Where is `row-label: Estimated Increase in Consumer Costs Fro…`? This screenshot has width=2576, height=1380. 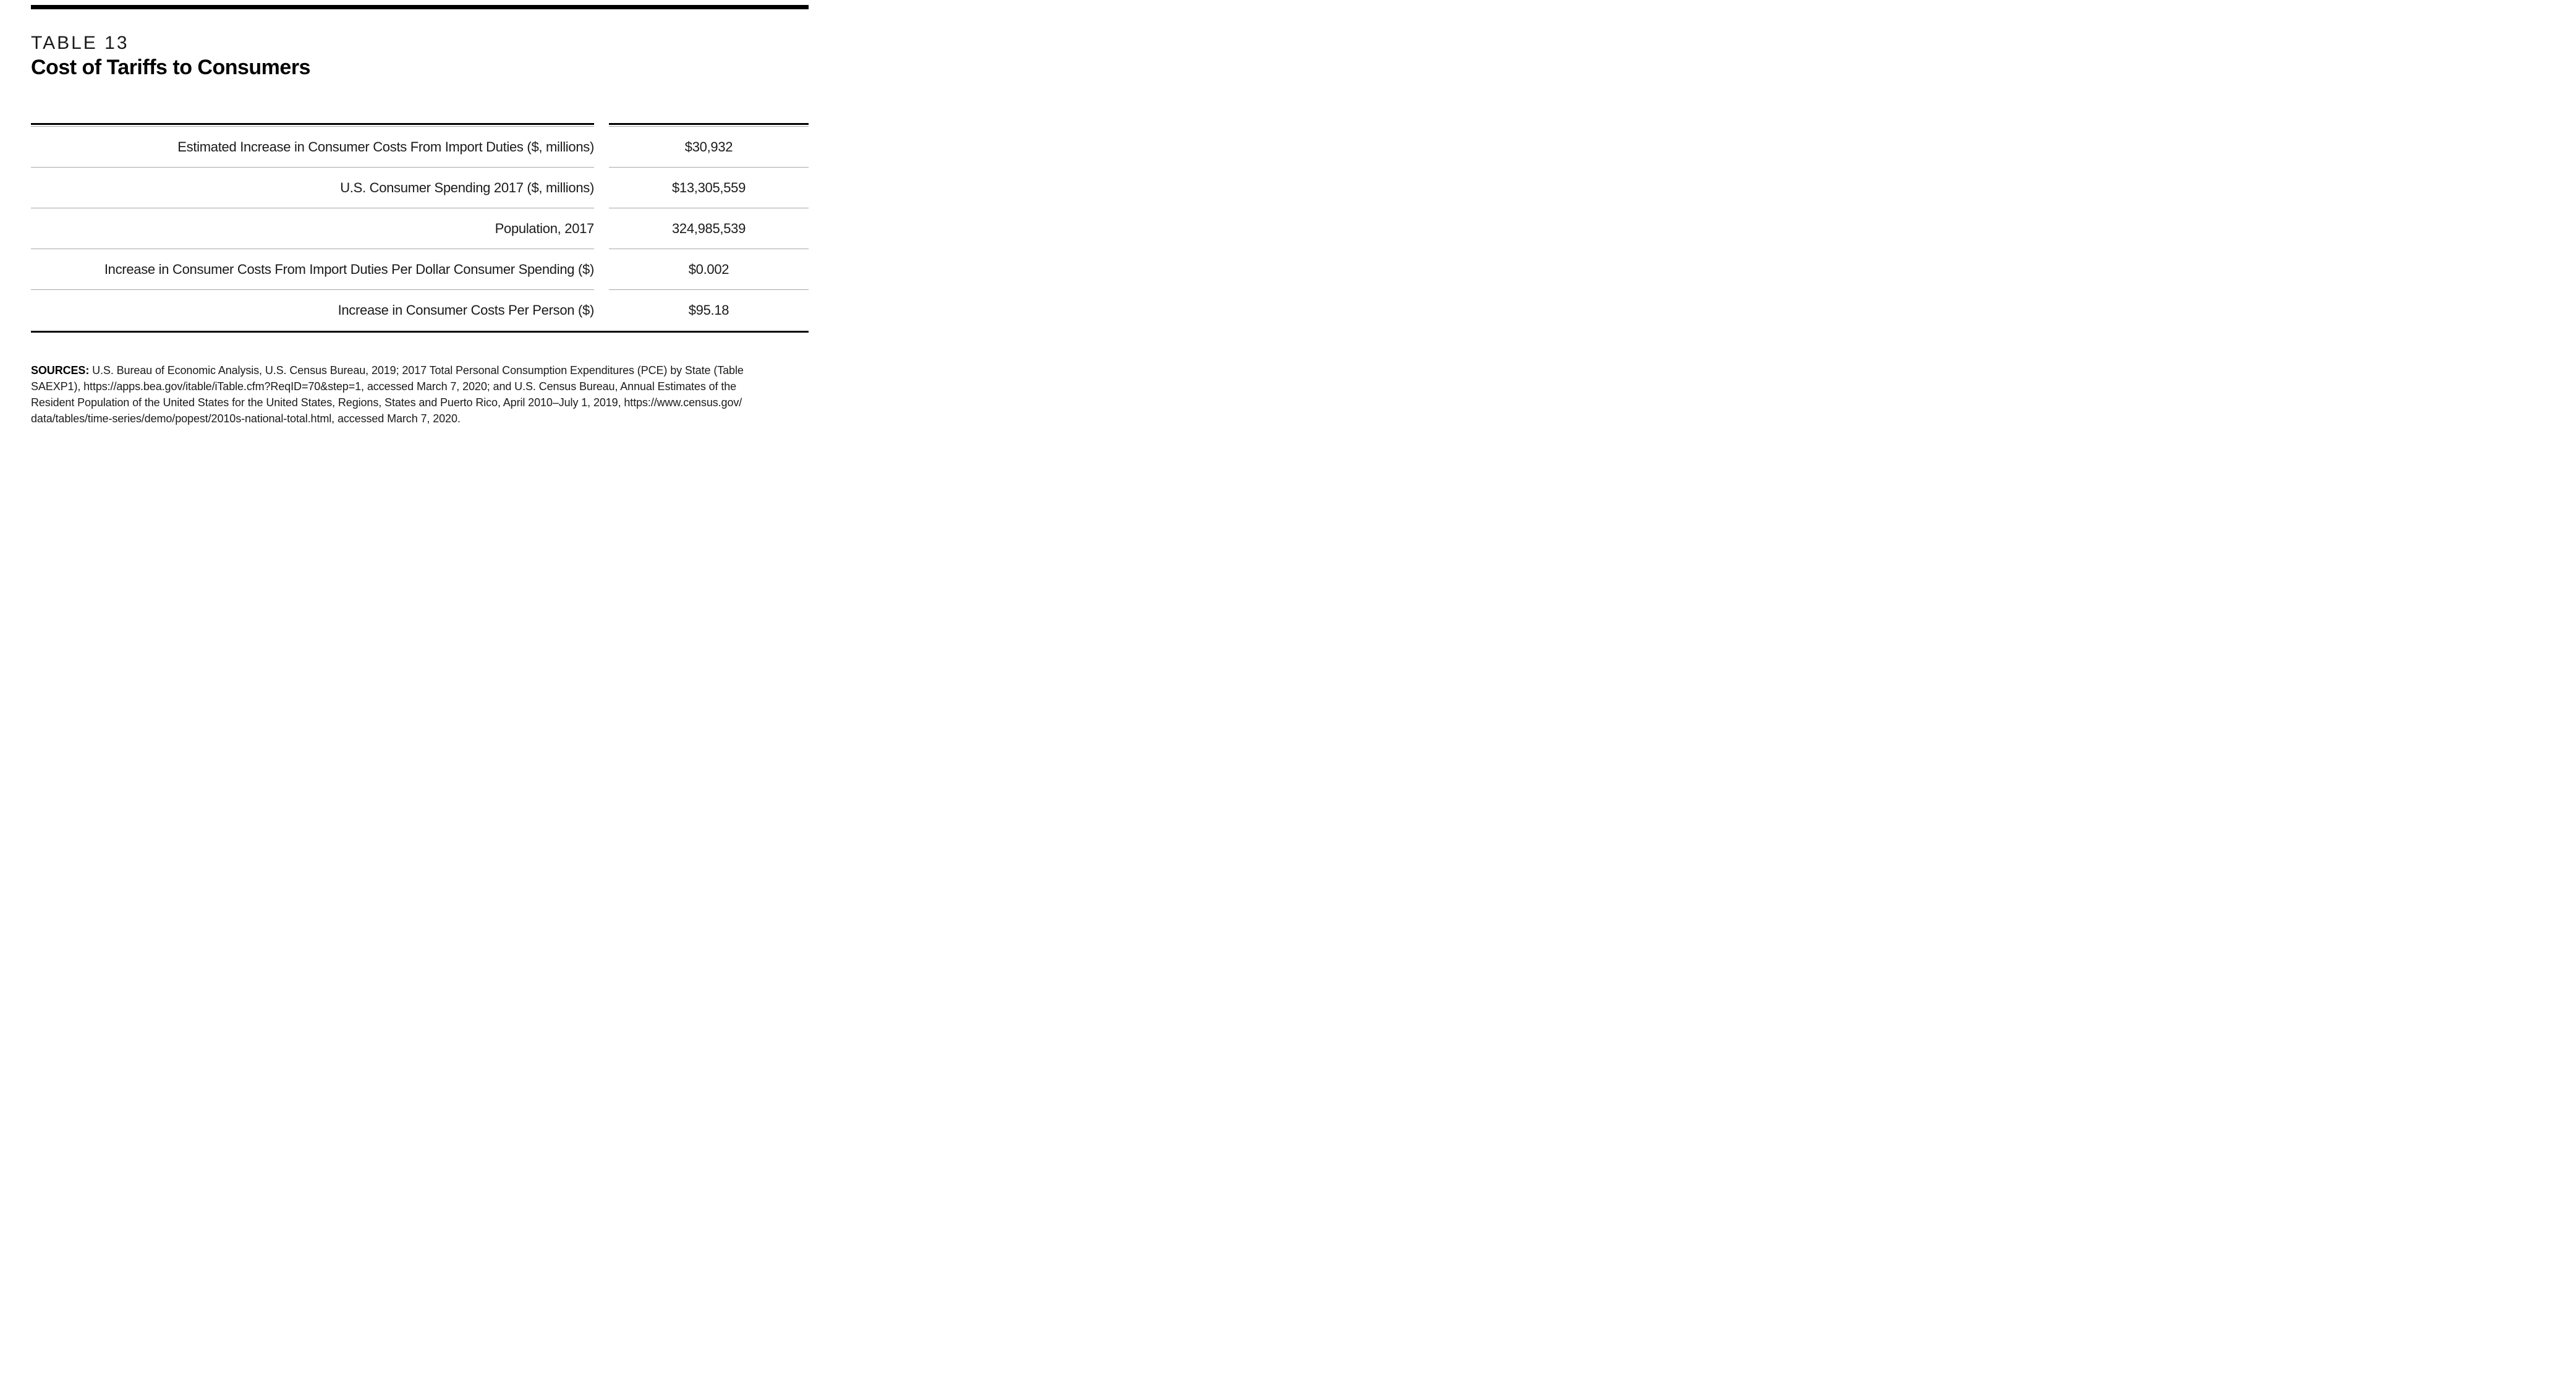
row-label: Estimated Increase in Consumer Costs Fro… is located at coordinates (312, 147).